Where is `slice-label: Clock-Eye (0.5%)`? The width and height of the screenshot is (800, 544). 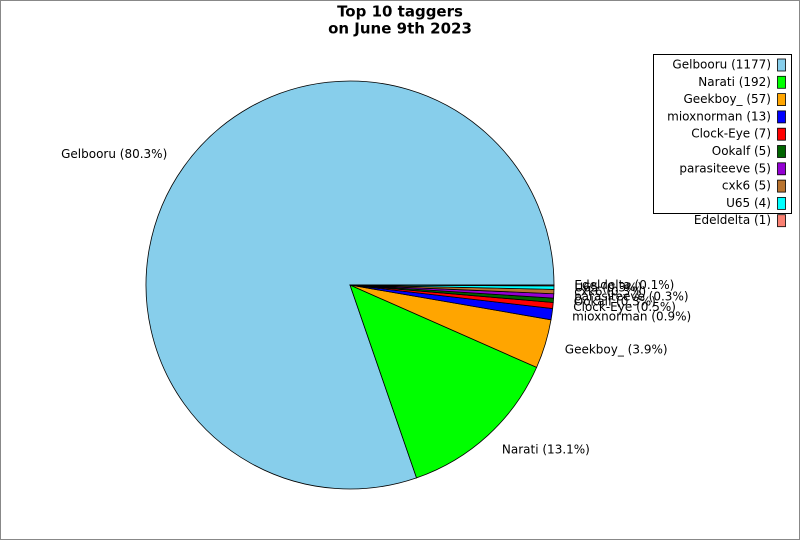 slice-label: Clock-Eye (0.5%) is located at coordinates (624, 307).